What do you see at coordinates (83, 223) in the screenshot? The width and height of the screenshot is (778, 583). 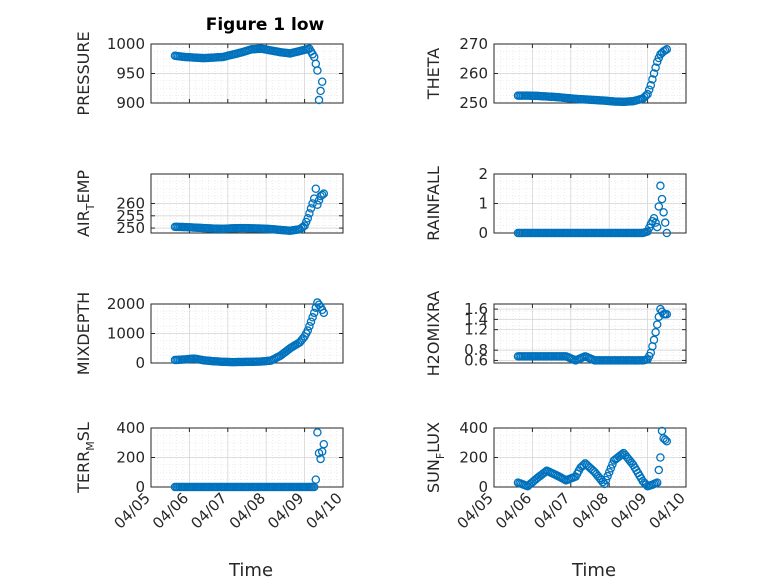 I see `y-axis-label-main: AIR` at bounding box center [83, 223].